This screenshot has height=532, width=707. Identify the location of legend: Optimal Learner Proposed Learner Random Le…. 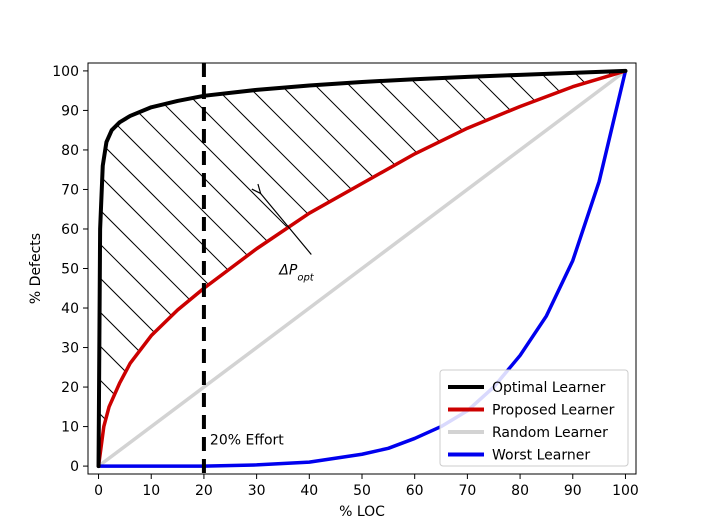
(534, 418).